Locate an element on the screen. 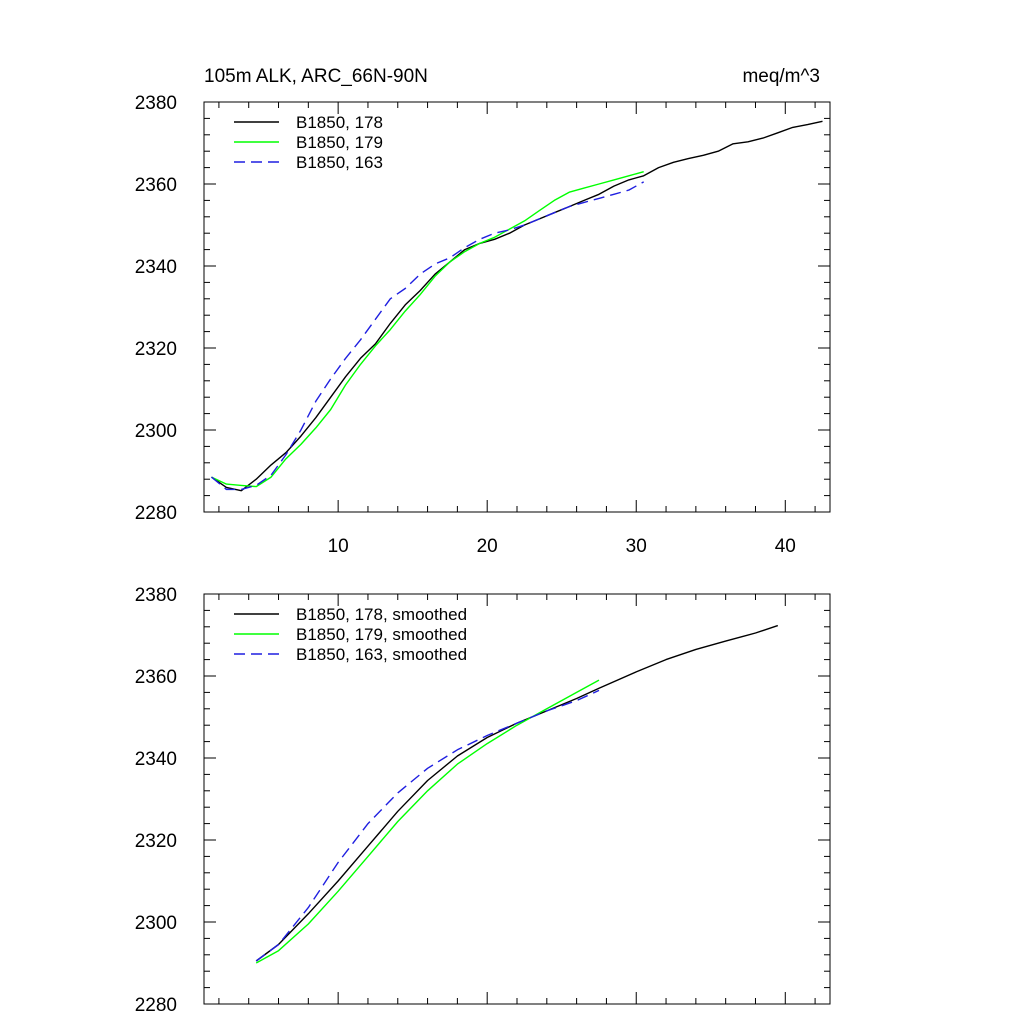 Image resolution: width=1024 pixels, height=1024 pixels. legend-label: B1850, 178, smoothed is located at coordinates (381, 614).